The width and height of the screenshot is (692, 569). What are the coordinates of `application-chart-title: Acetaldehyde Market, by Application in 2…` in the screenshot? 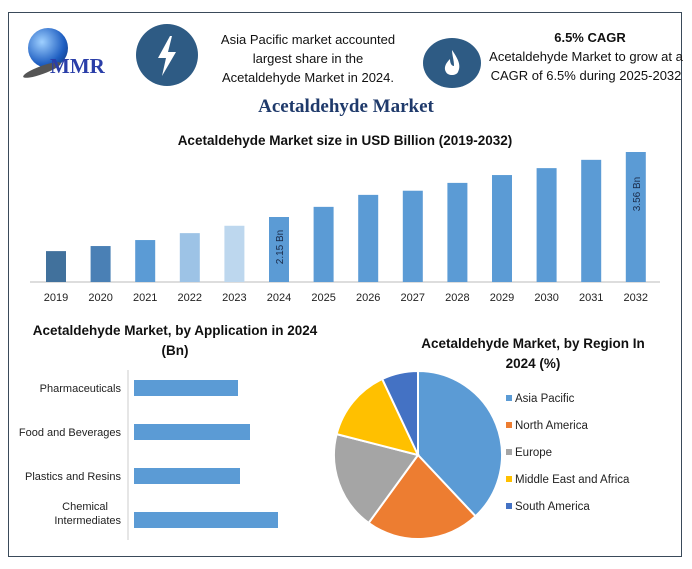 It's located at (175, 340).